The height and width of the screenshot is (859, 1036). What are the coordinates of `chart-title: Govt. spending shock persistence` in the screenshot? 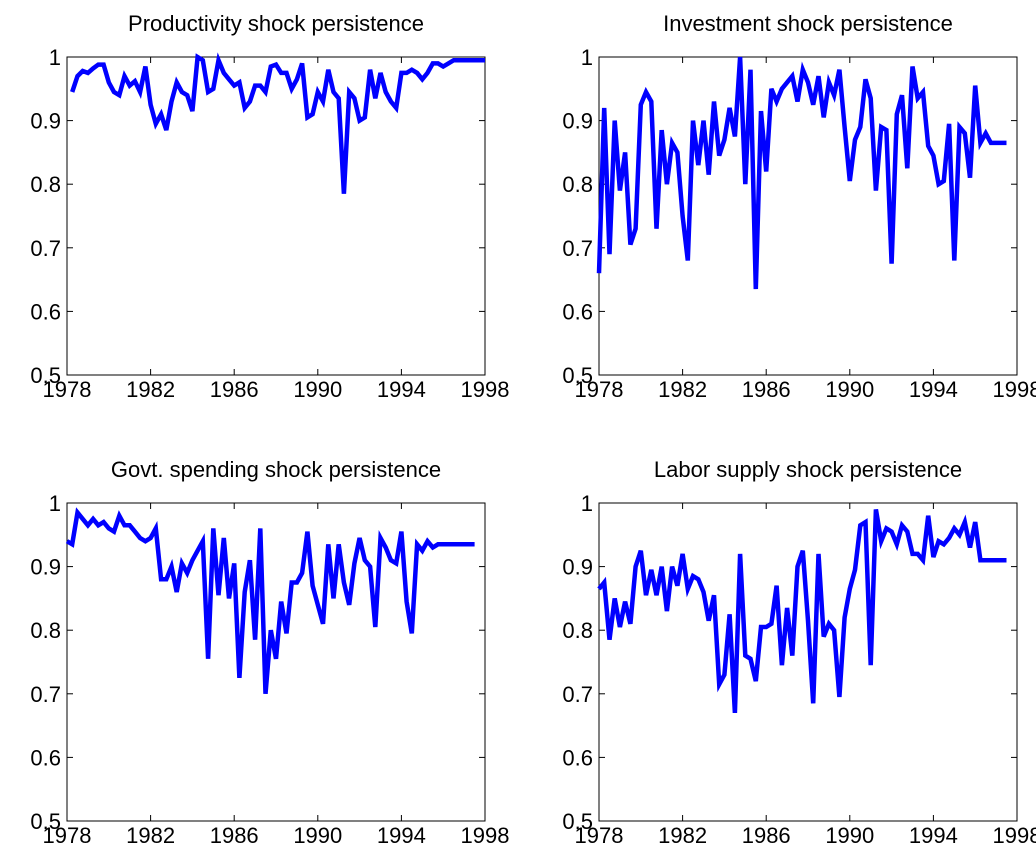 It's located at (276, 469).